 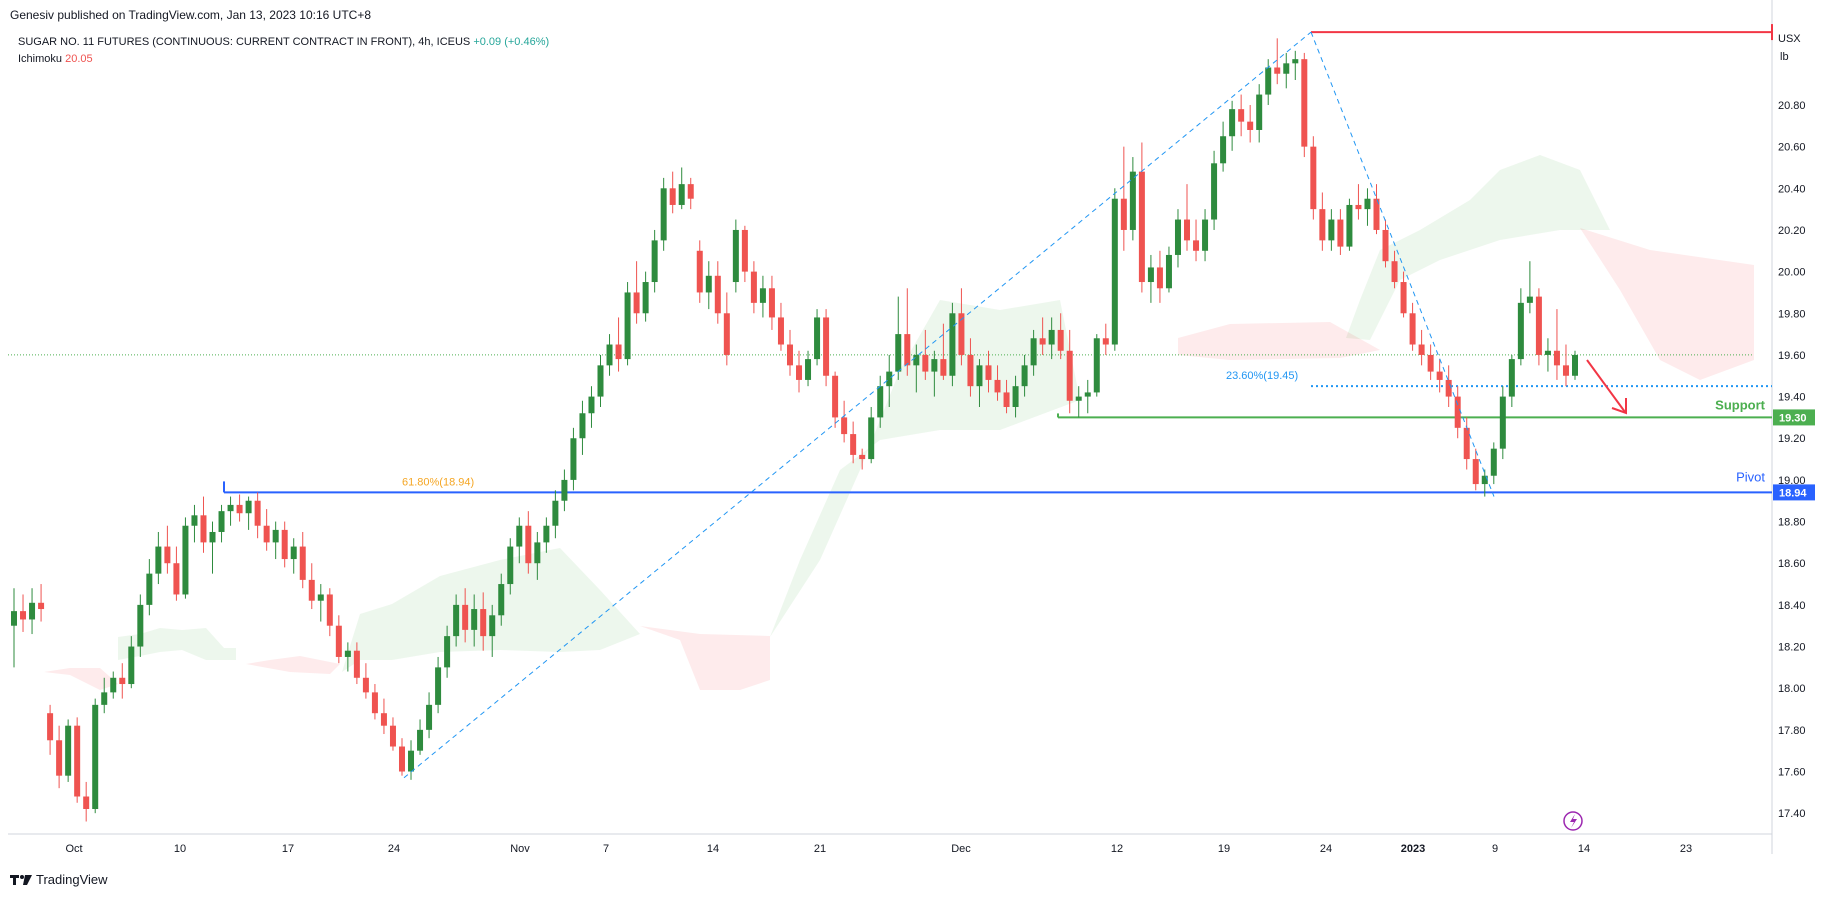 I want to click on price-change: +0.09 (+0.46%), so click(x=511, y=42).